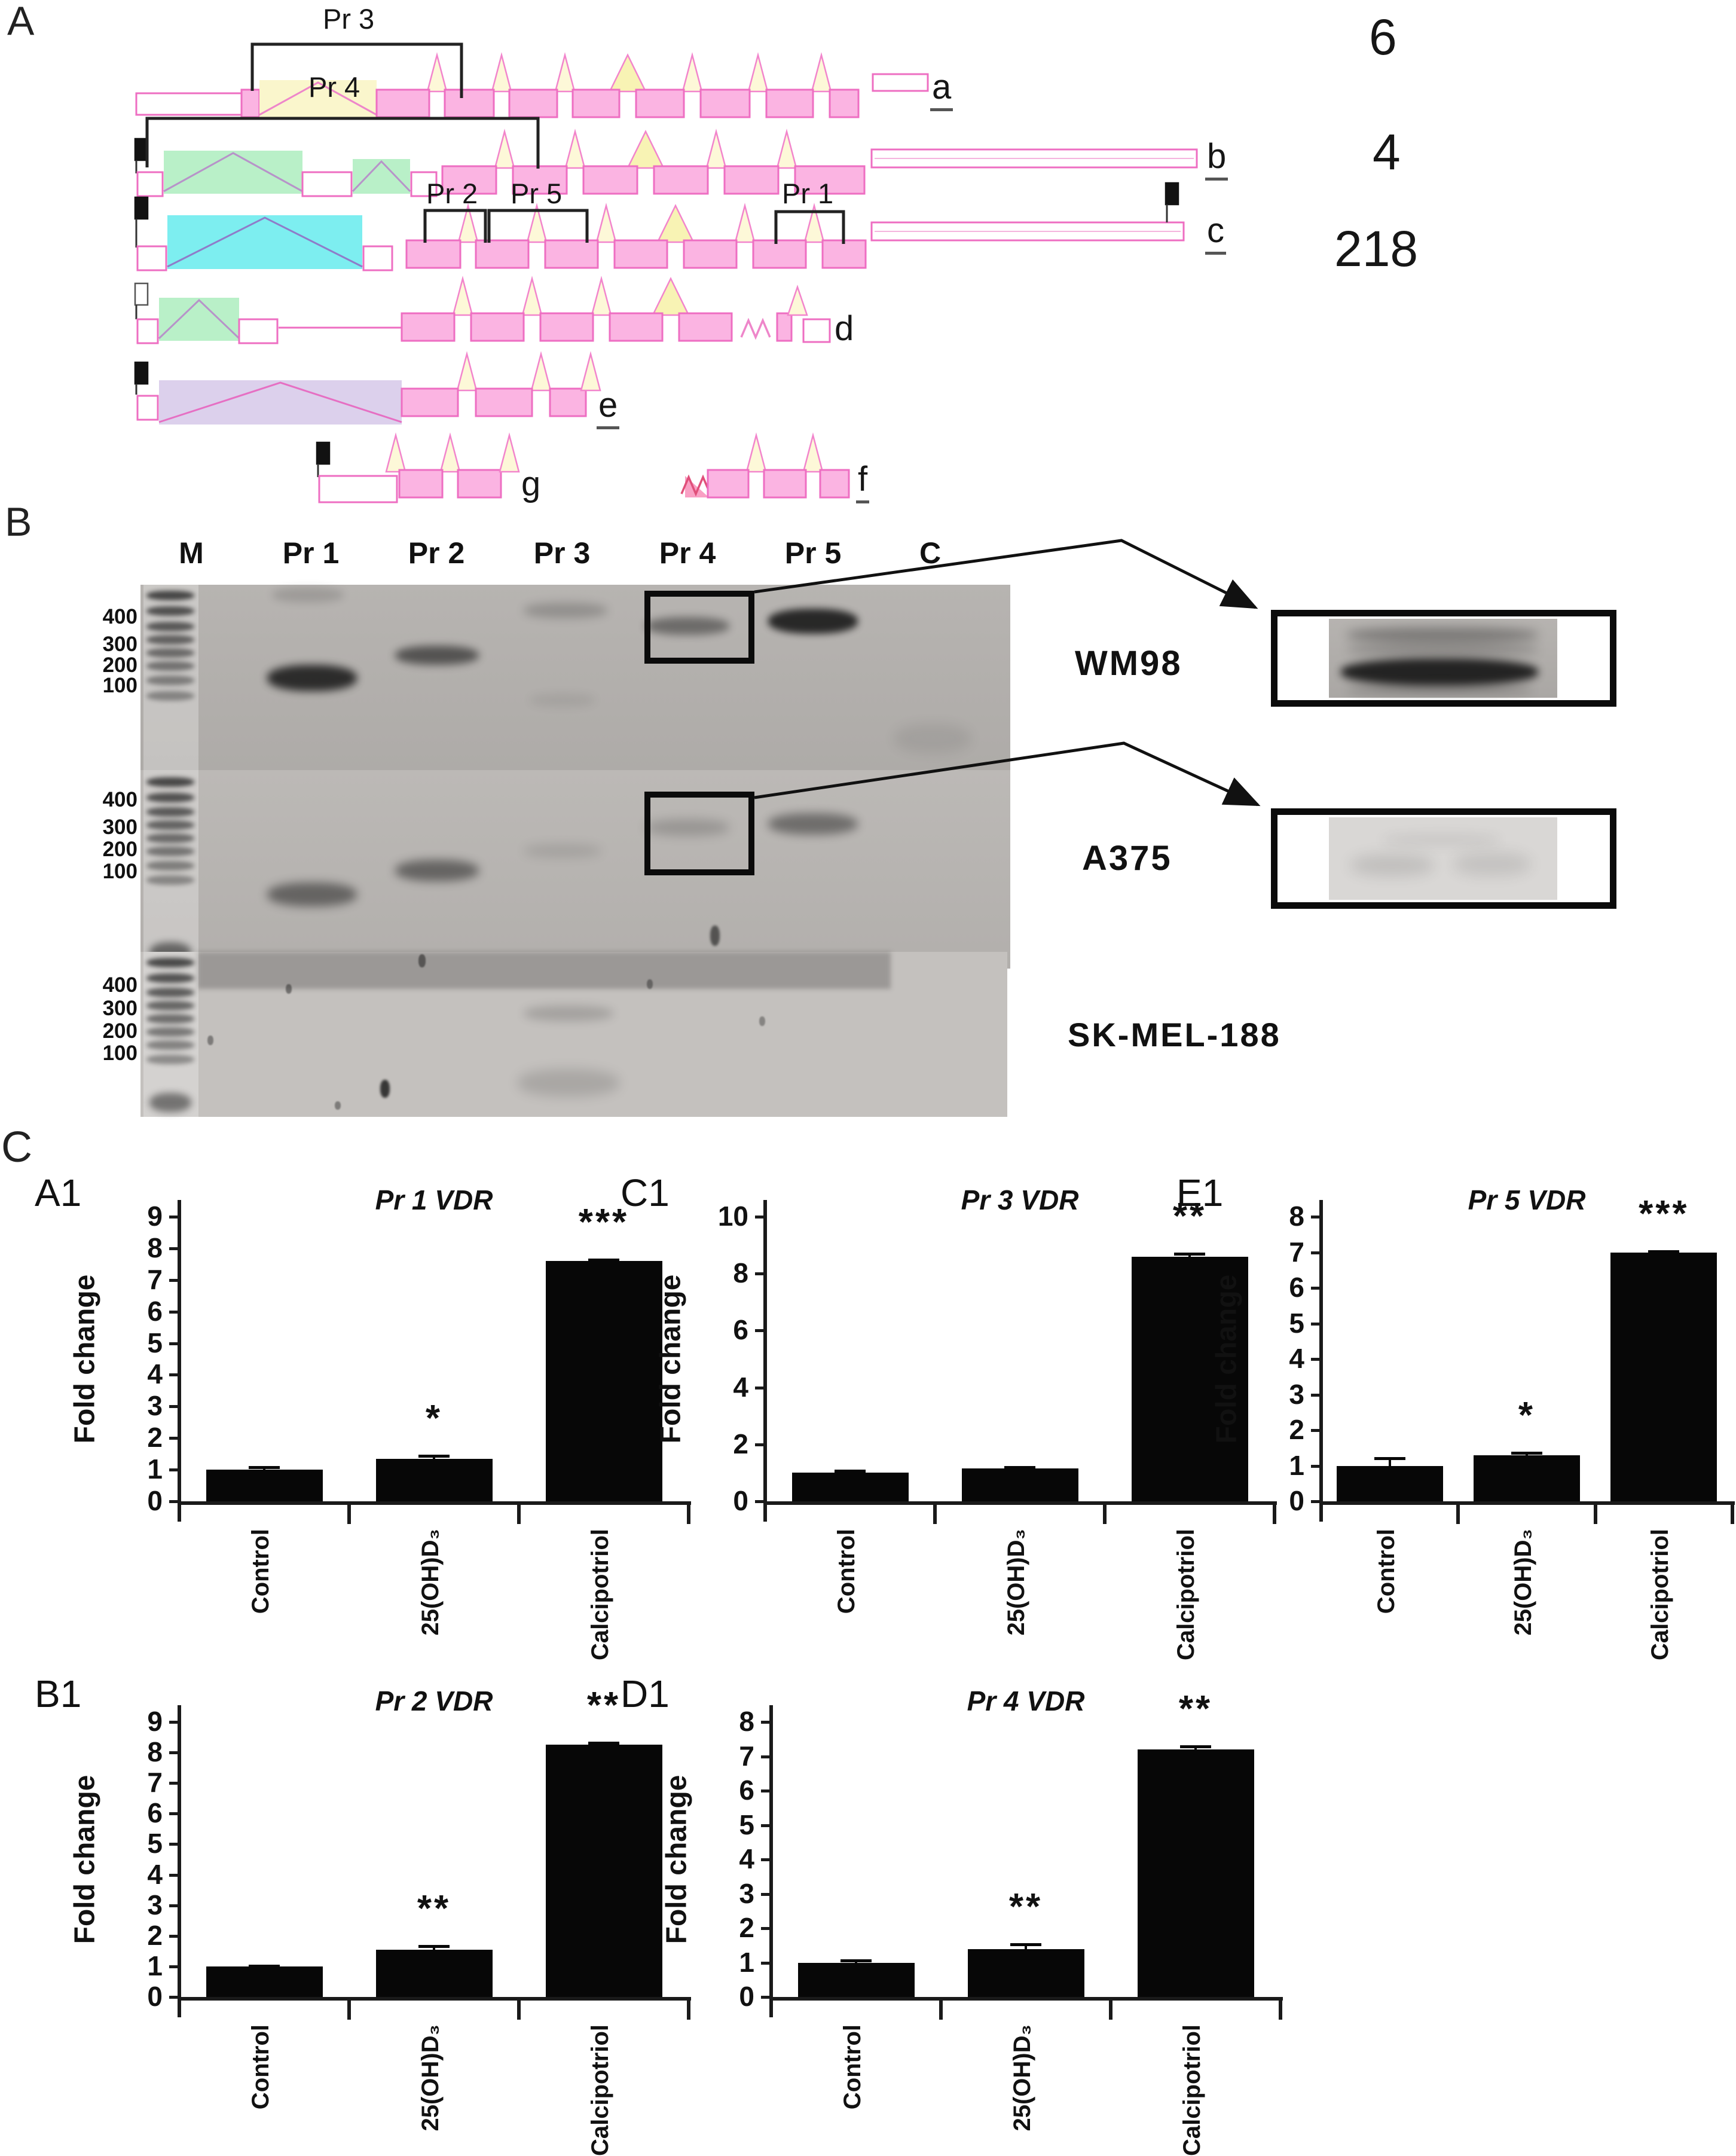 This screenshot has height=2156, width=1736. I want to click on lane-label: Pr 4, so click(688, 553).